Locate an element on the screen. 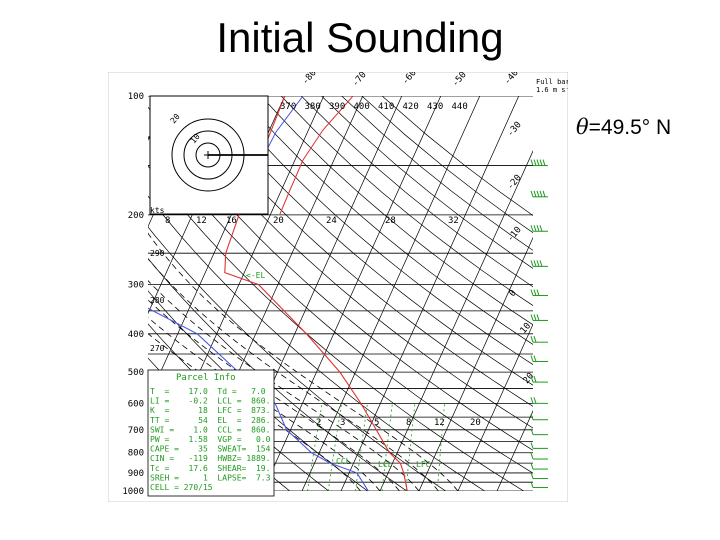 The width and height of the screenshot is (720, 540). parcel-info-row: CIN = -119 HWBZ= 1889. is located at coordinates (210, 458).